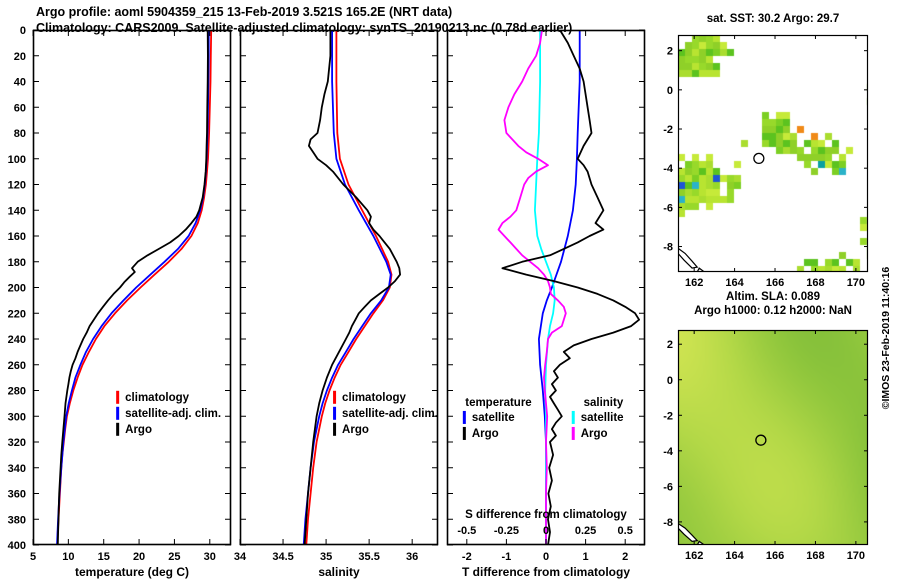 The height and width of the screenshot is (580, 900). What do you see at coordinates (17, 211) in the screenshot?
I see `y-tick-label: 140` at bounding box center [17, 211].